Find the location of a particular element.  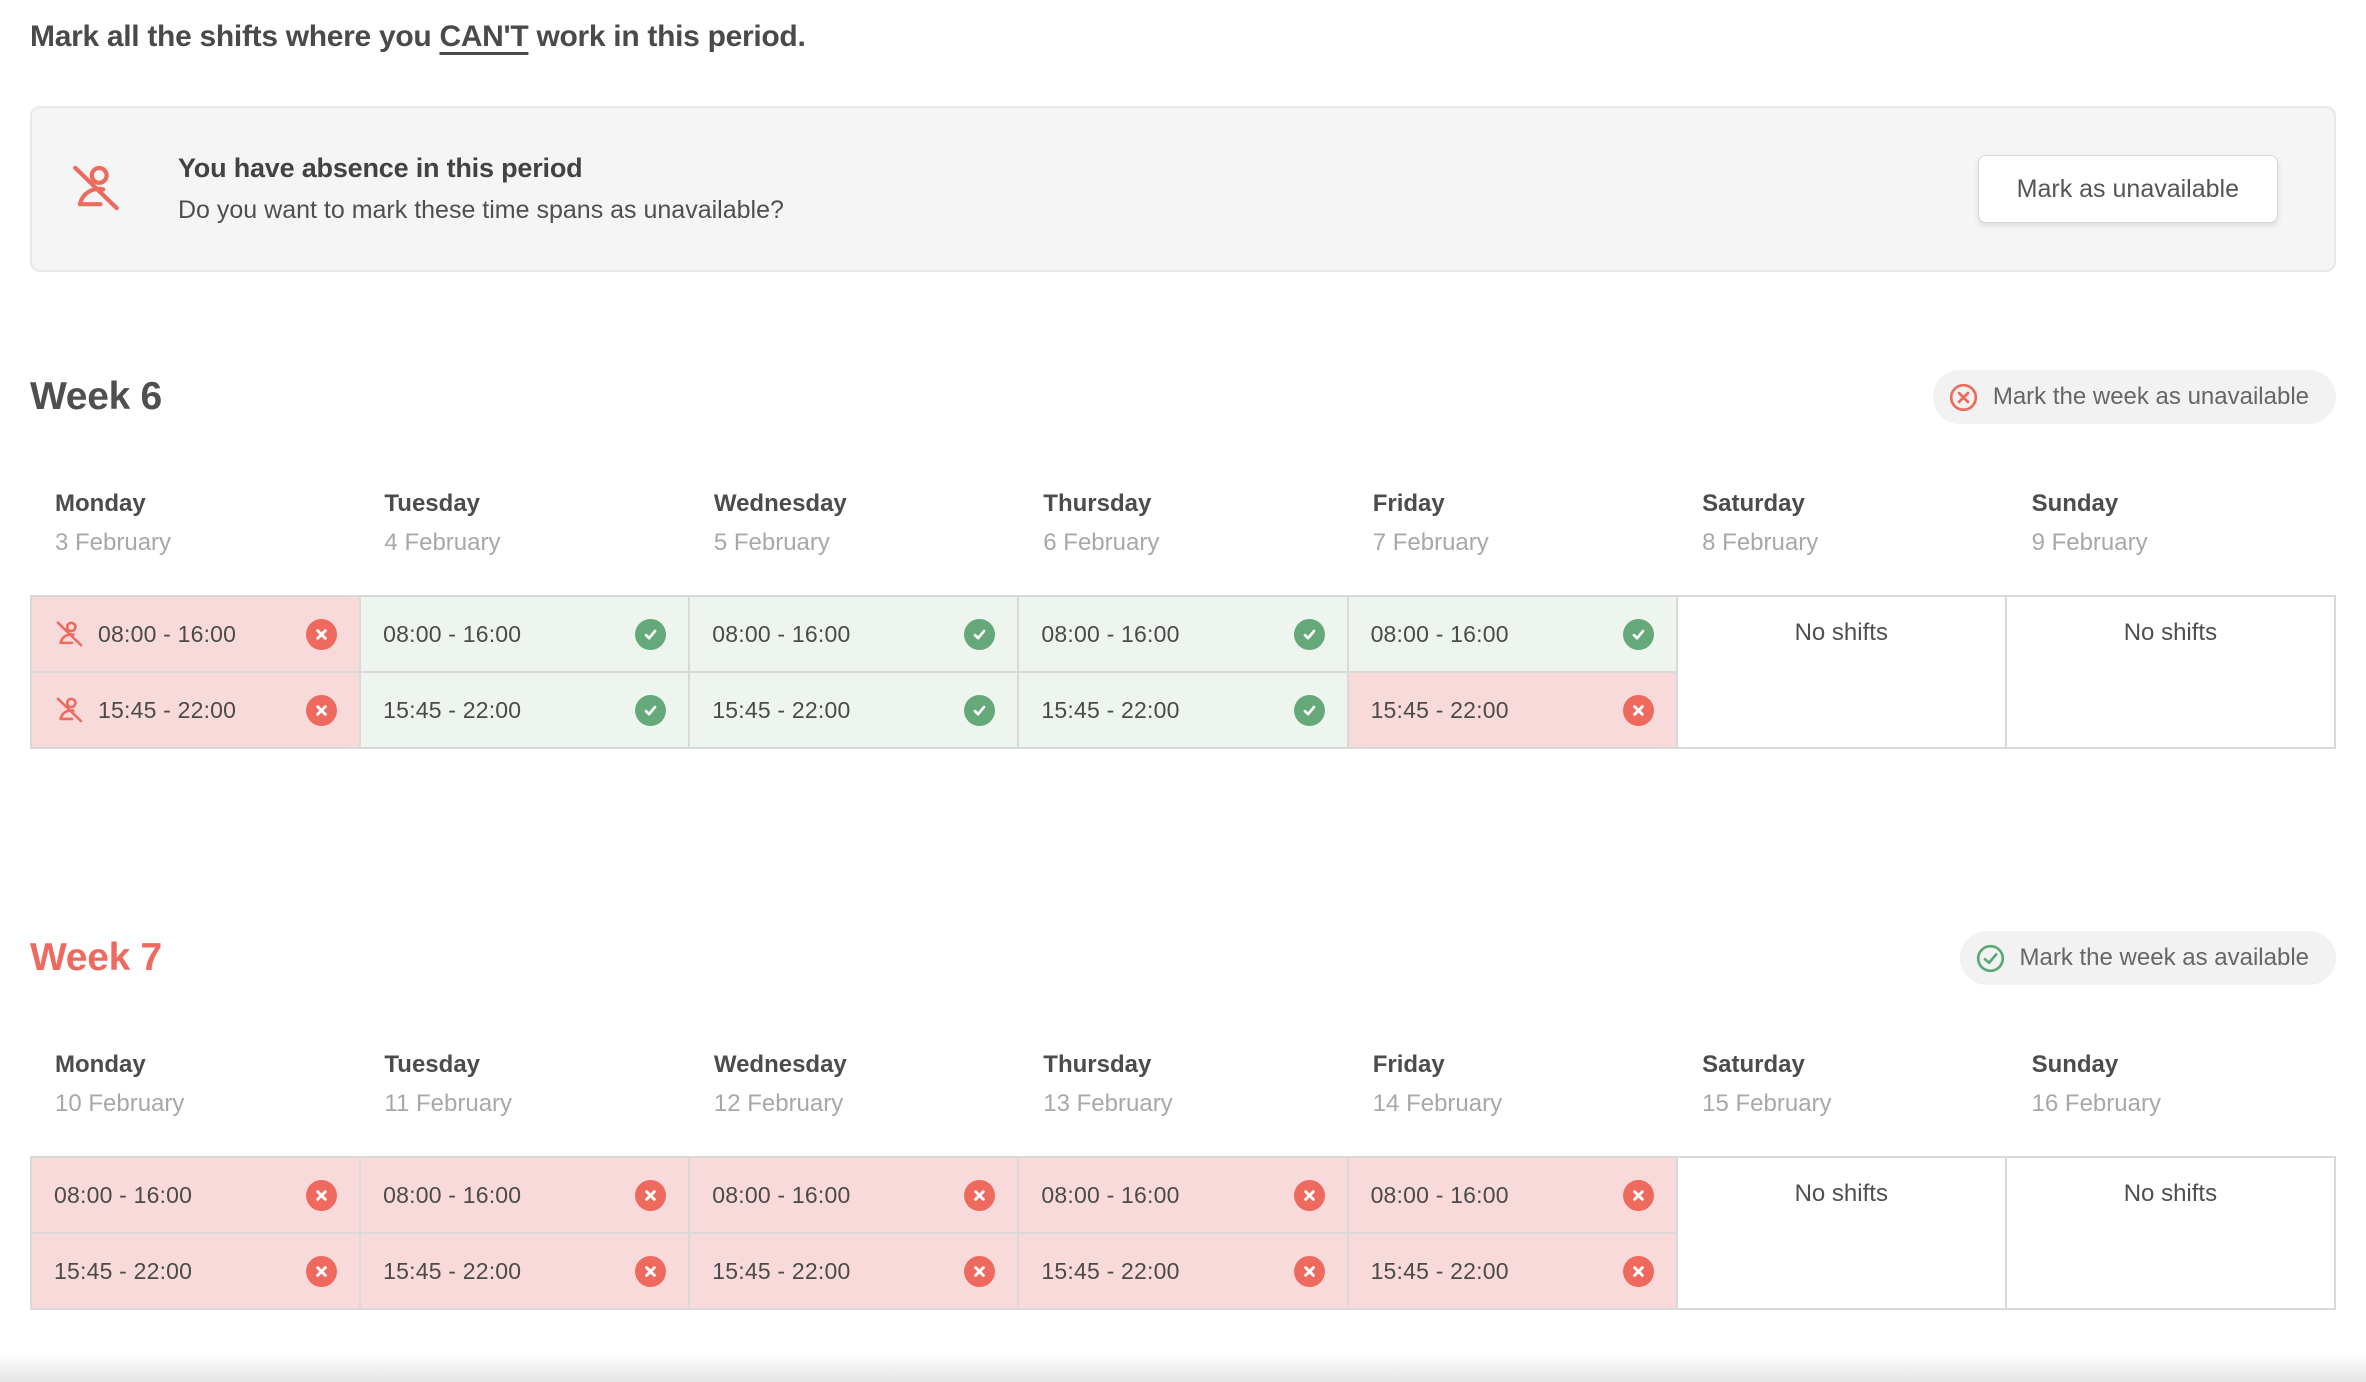

day-date: 5 February is located at coordinates (771, 542).